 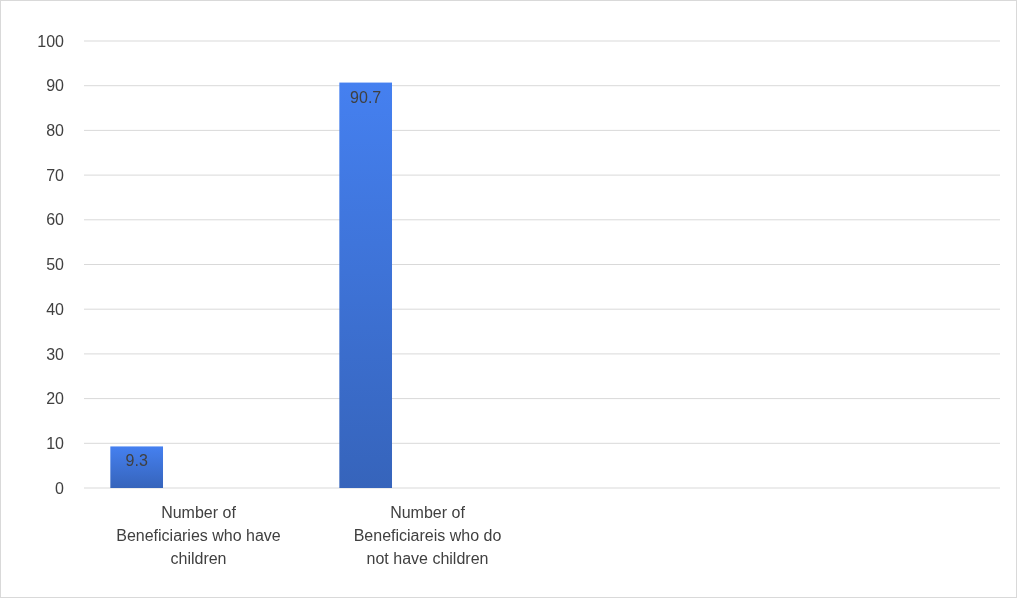 I want to click on y-tick-label: 100, so click(x=51, y=41).